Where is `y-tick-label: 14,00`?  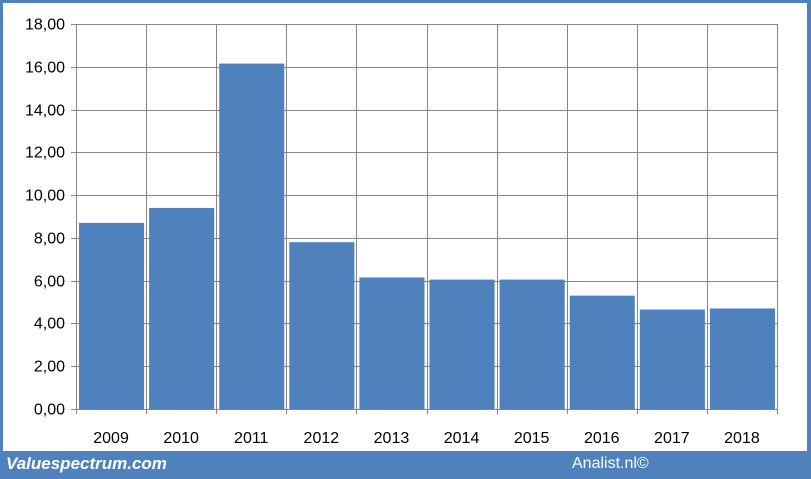 y-tick-label: 14,00 is located at coordinates (45, 111).